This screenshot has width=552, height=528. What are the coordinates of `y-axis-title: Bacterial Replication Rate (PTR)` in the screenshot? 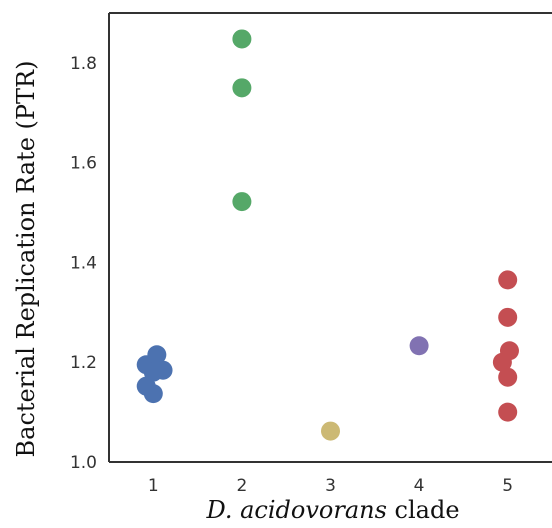 It's located at (26, 259).